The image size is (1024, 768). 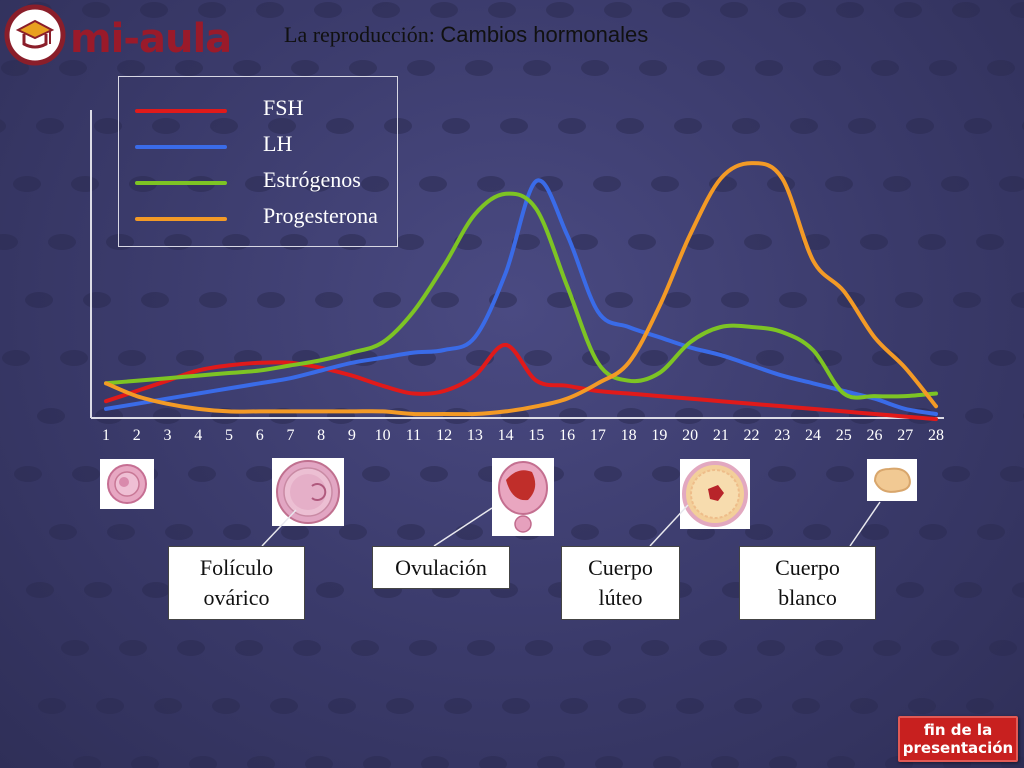 I want to click on x-tick-label: 11, so click(x=413, y=435).